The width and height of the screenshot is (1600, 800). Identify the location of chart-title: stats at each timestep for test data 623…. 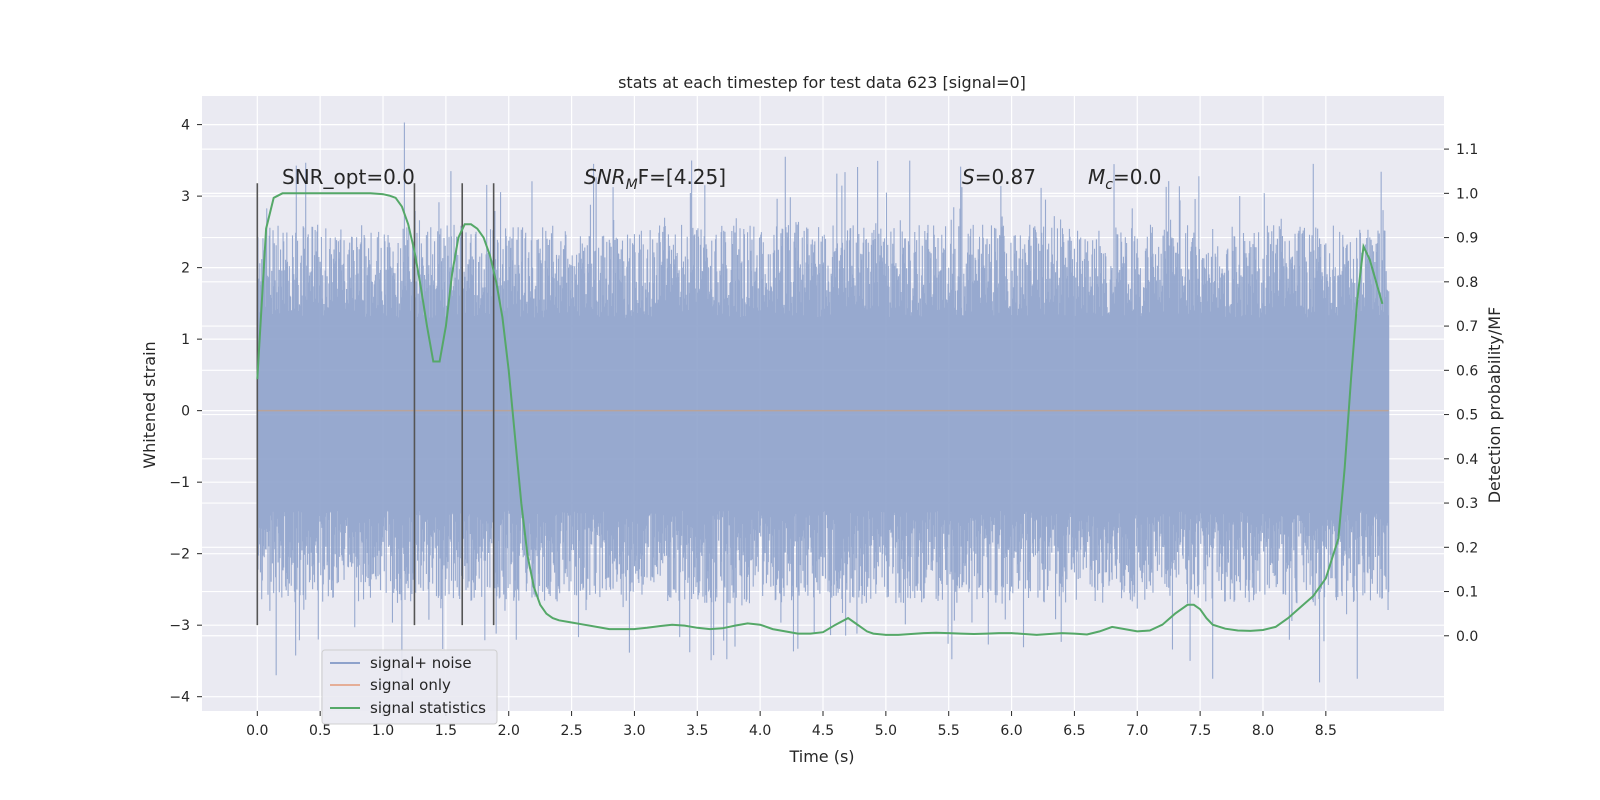
(822, 82).